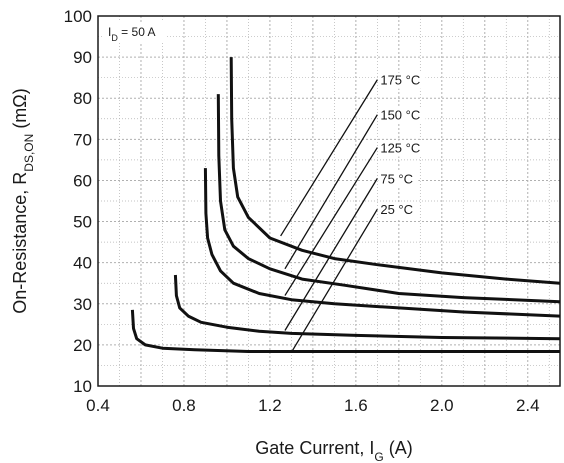 The image size is (564, 463). Describe the element at coordinates (82, 263) in the screenshot. I see `y-tick-label: 40` at that location.